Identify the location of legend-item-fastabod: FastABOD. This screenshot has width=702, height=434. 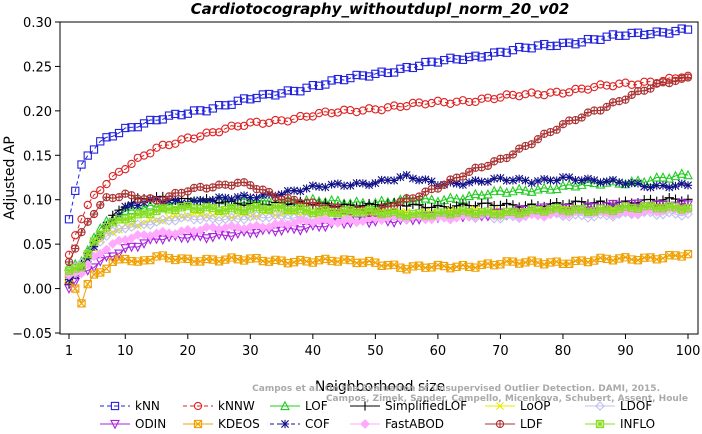
(397, 424).